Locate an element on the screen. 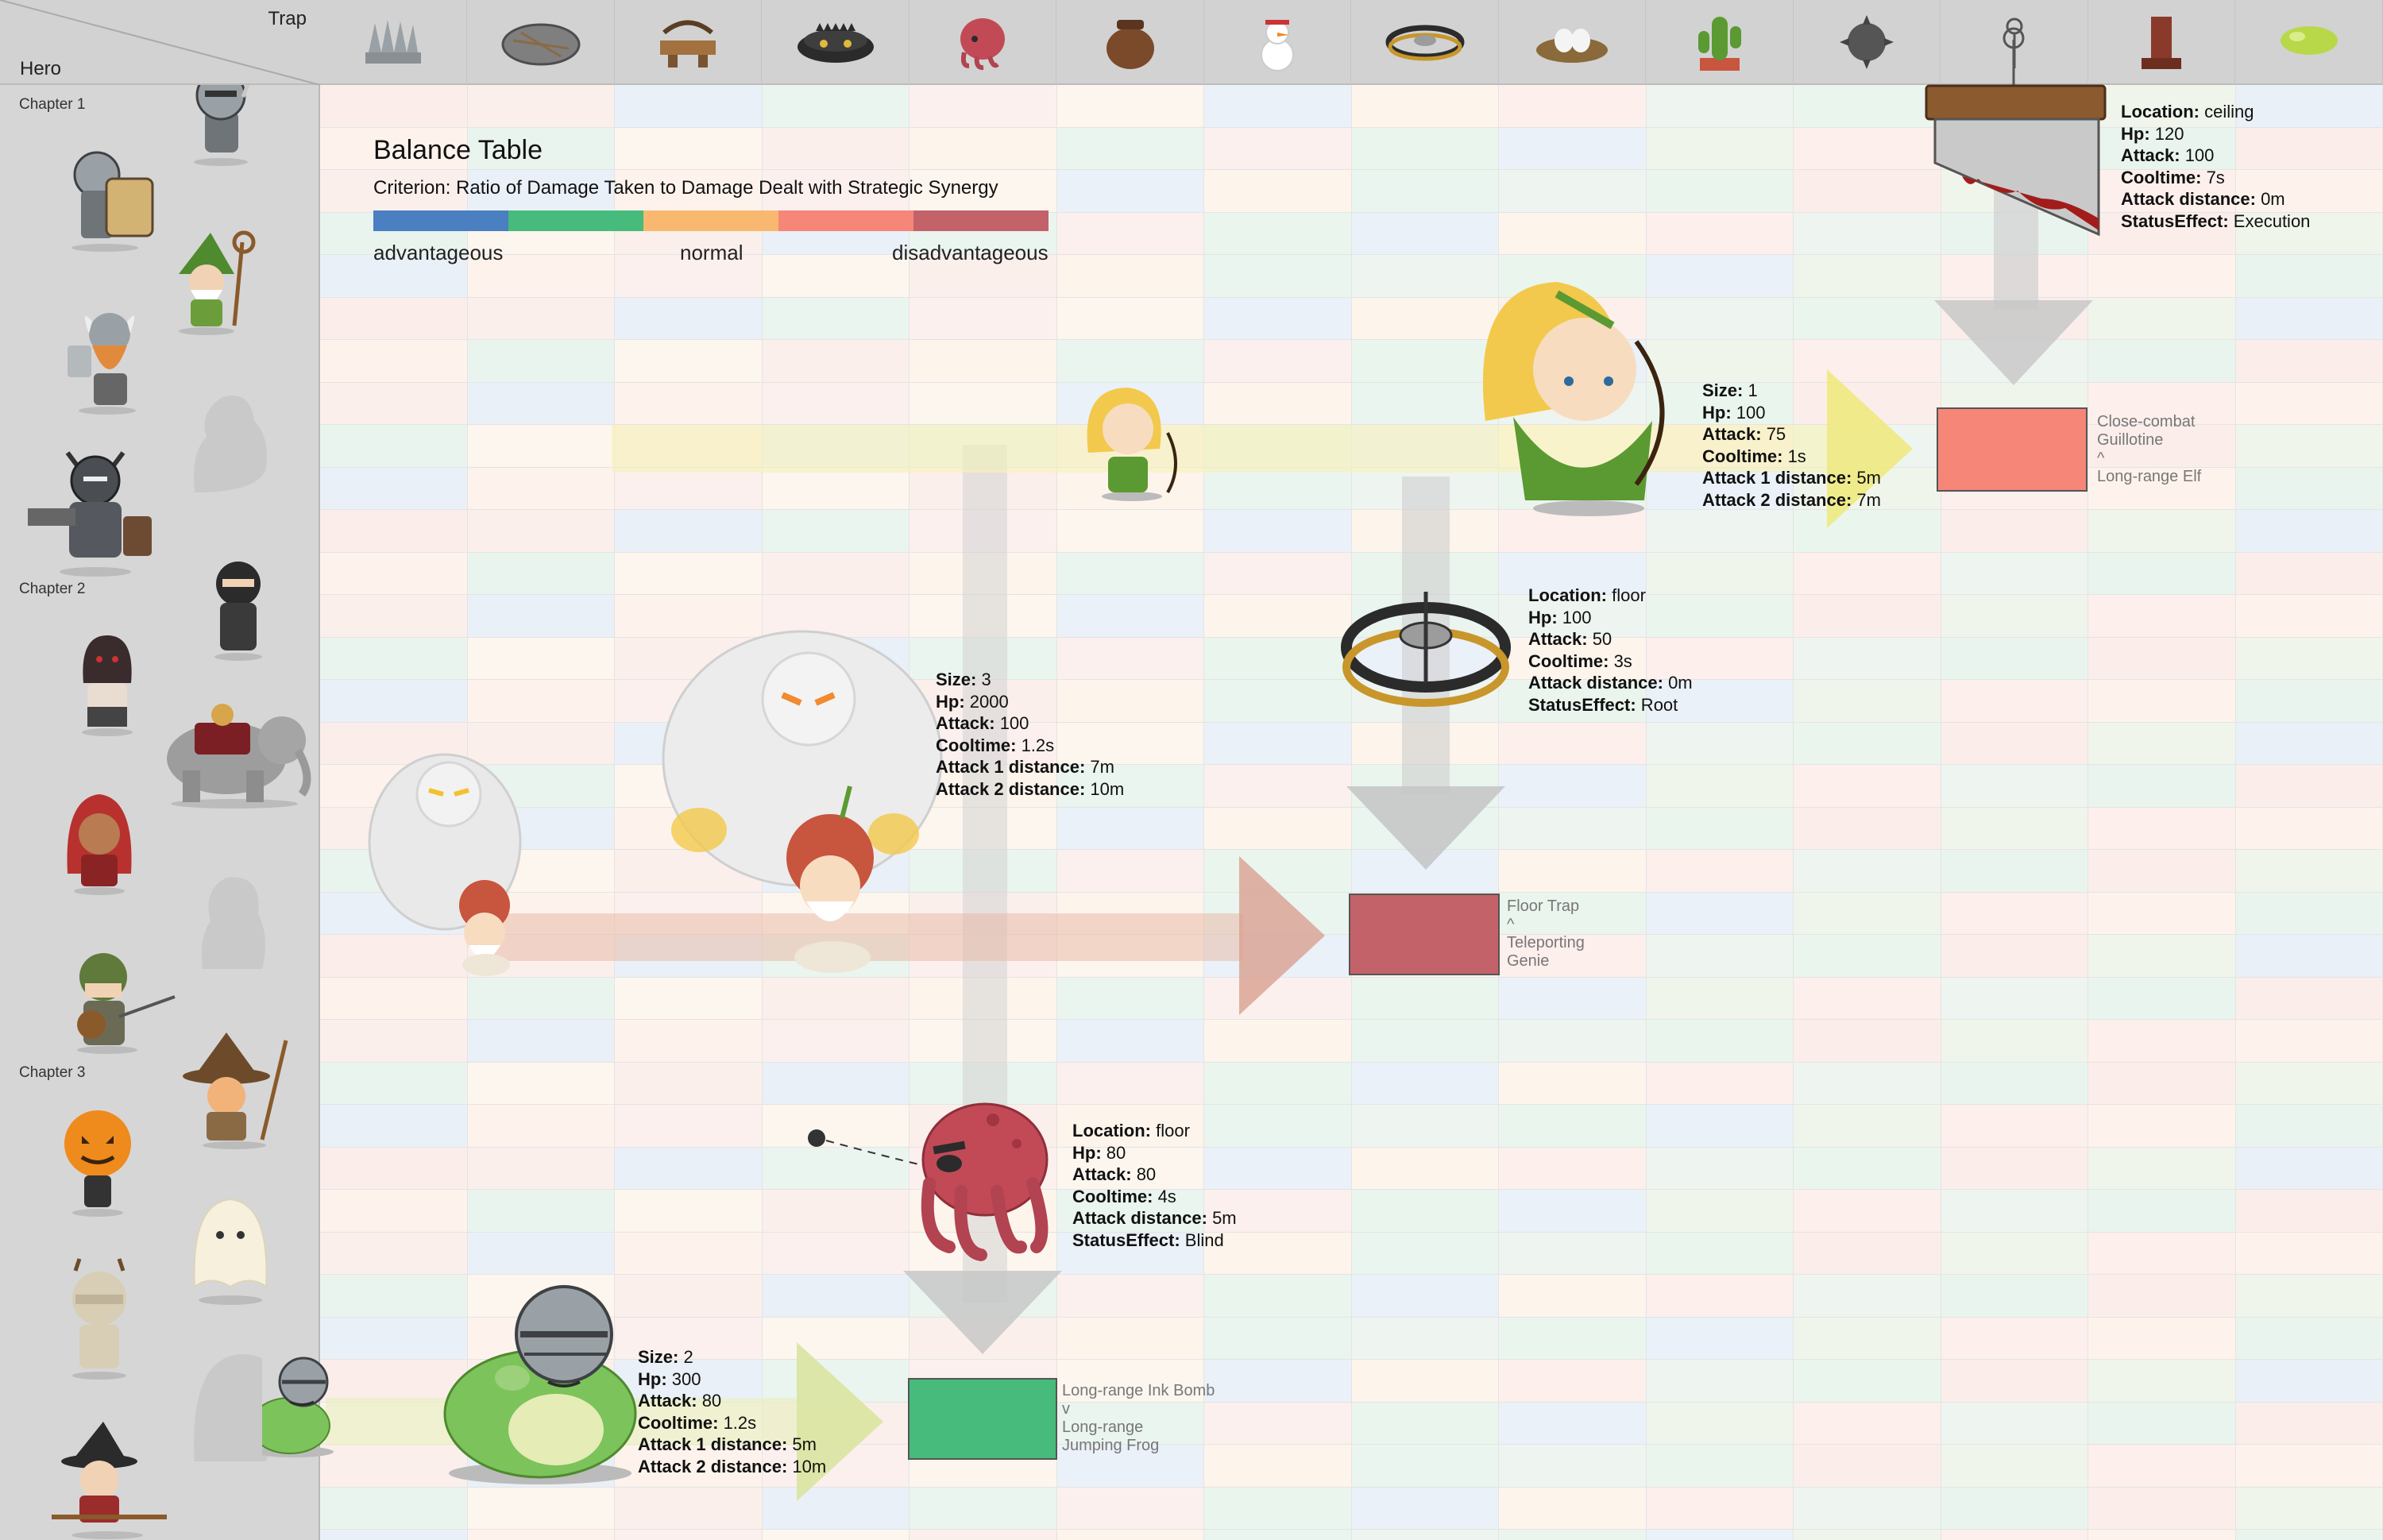  ninja-hero-icon is located at coordinates (239, 607).